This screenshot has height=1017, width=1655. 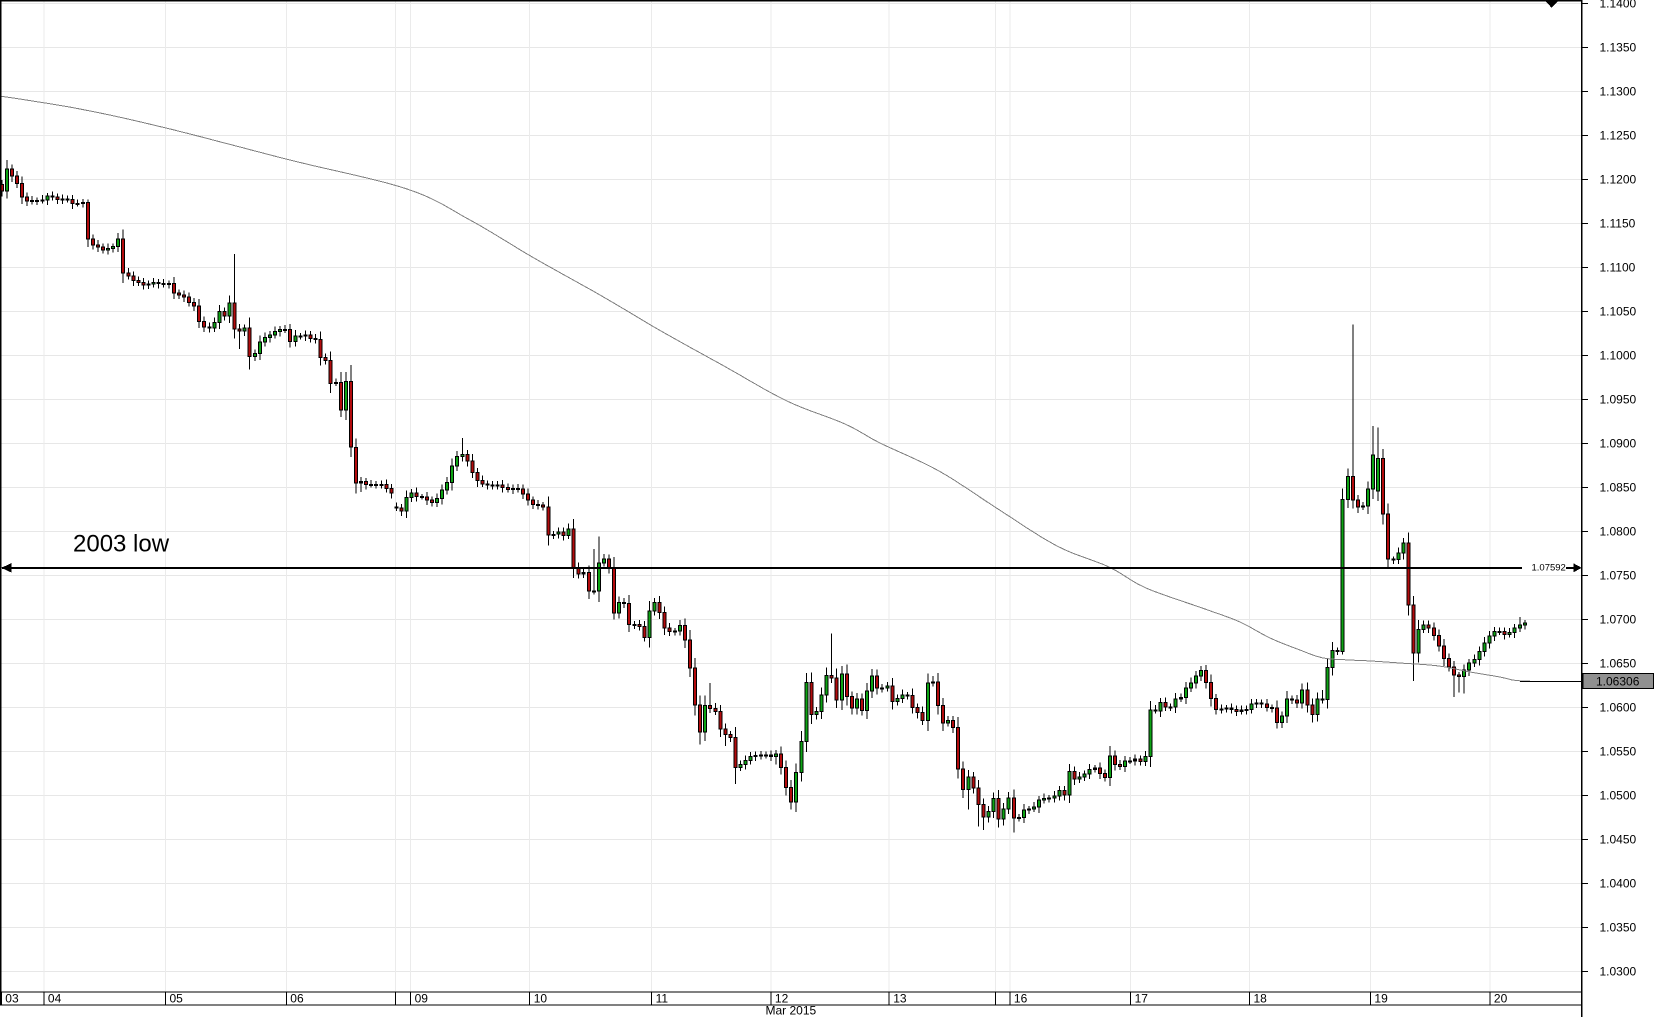 I want to click on svg-text: 1.06306, so click(x=1618, y=682).